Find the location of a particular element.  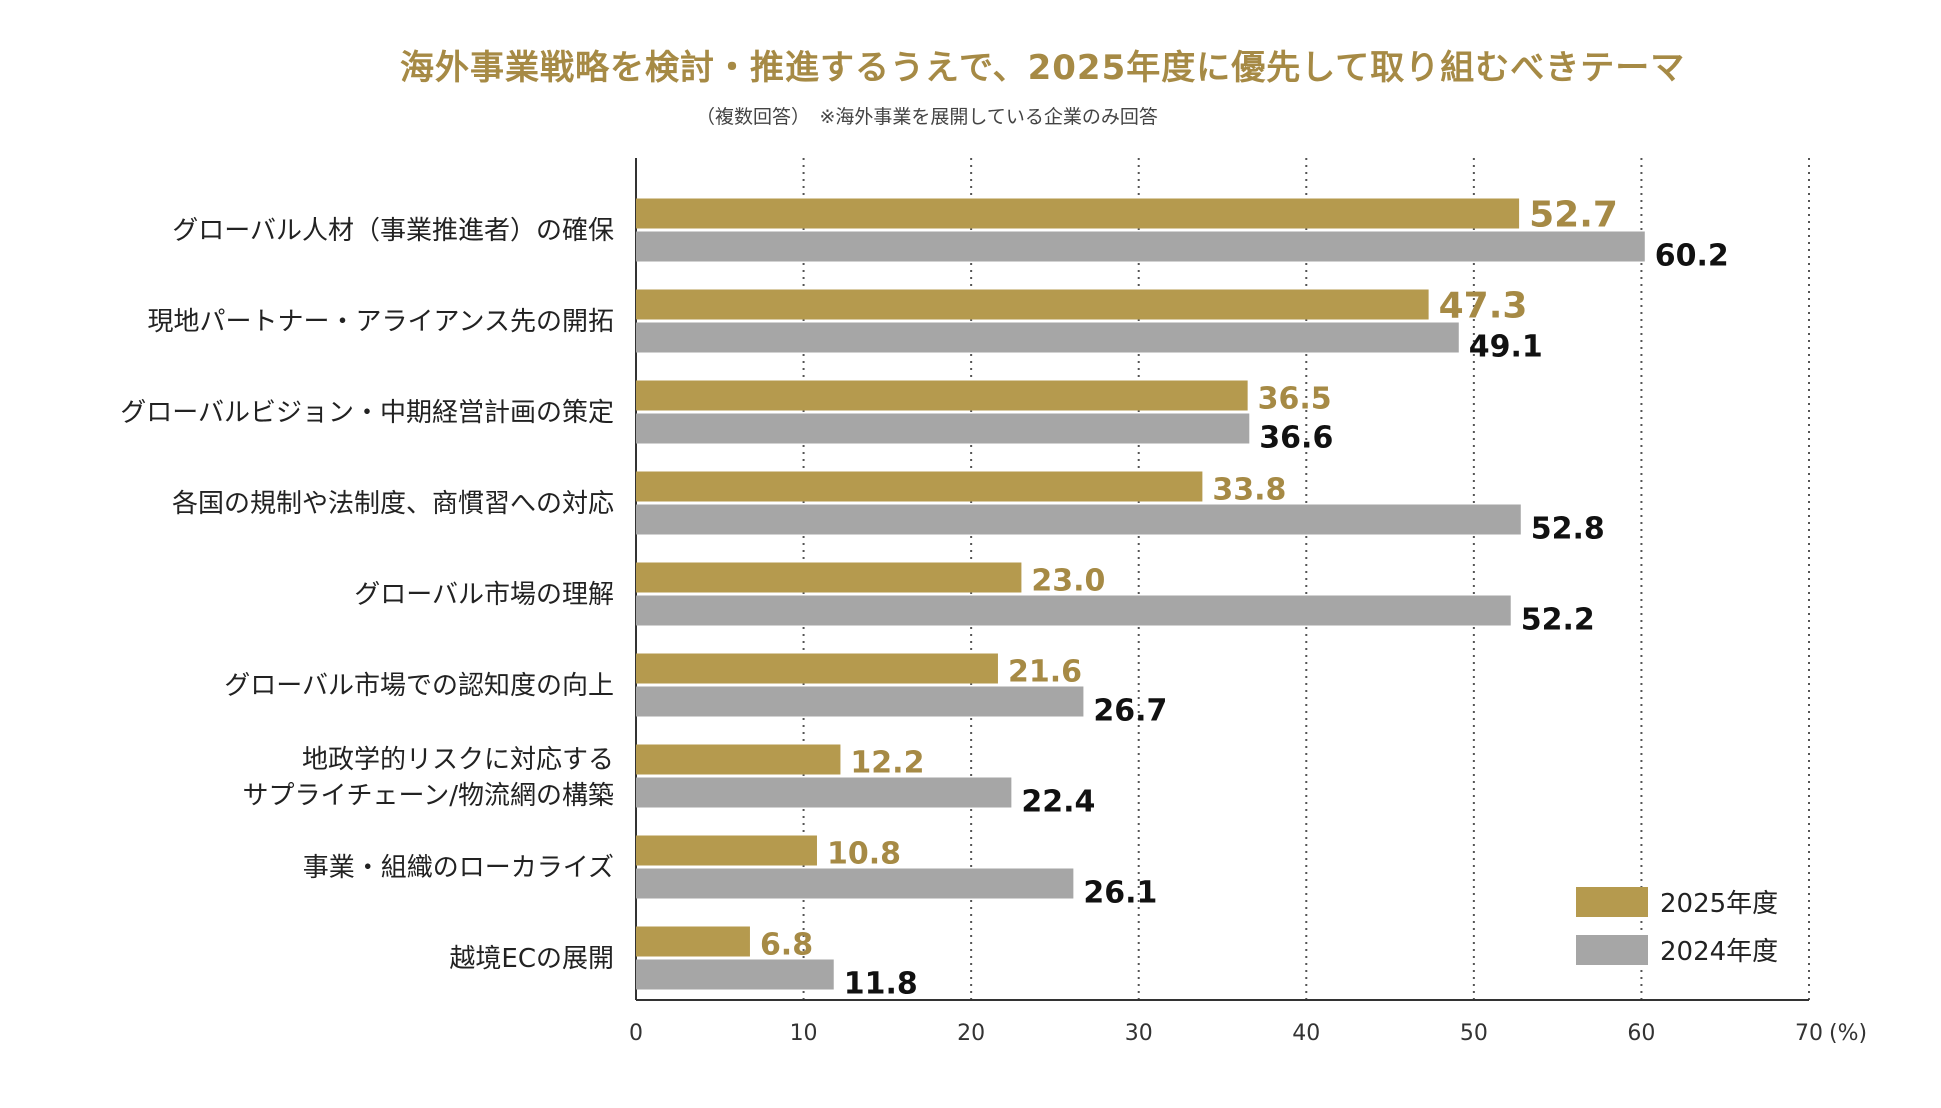

x-tick-label: 0 is located at coordinates (636, 1033).